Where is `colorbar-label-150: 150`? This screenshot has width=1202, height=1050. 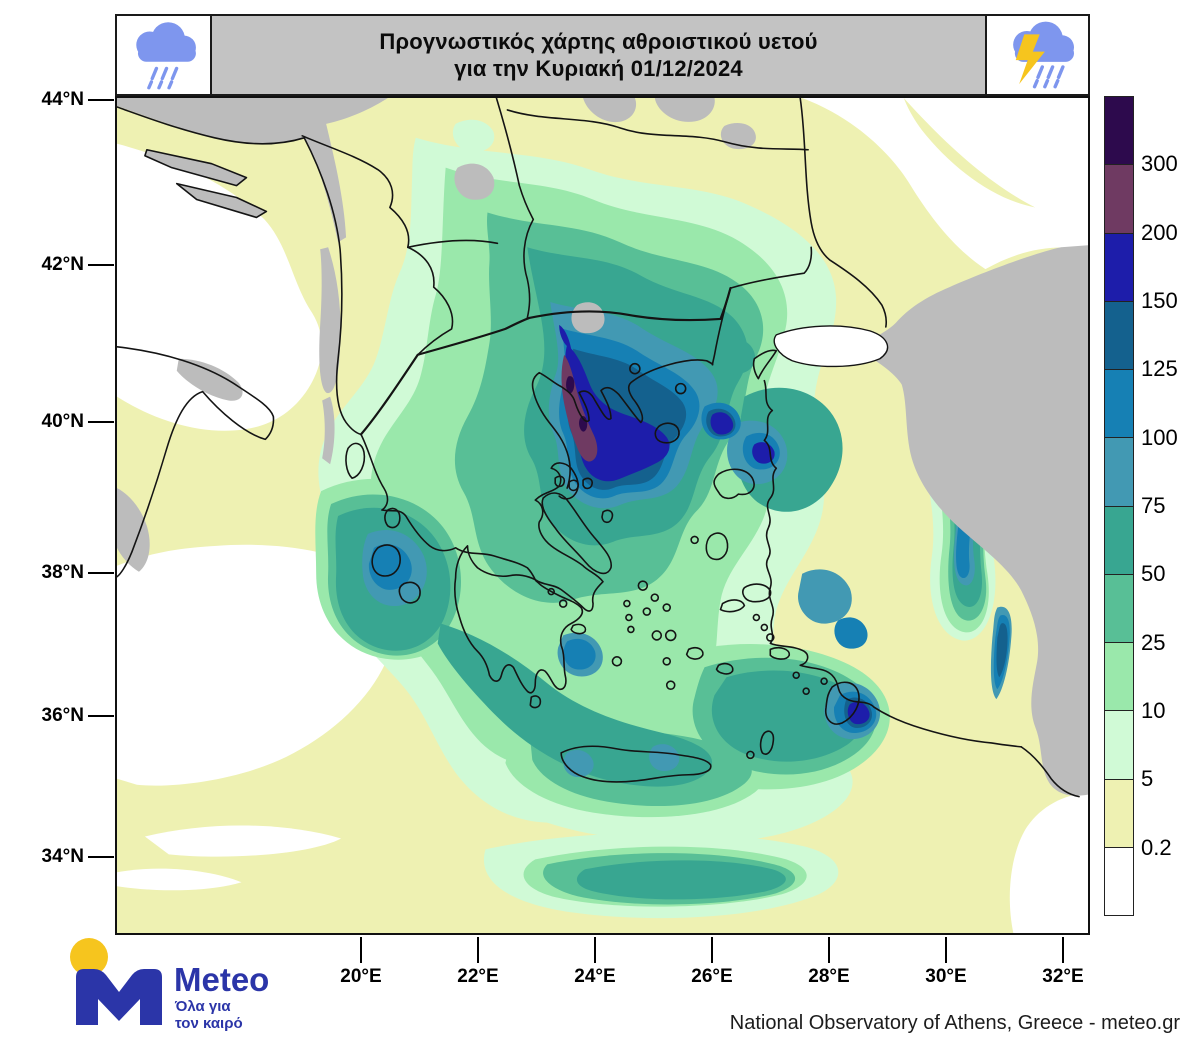 colorbar-label-150: 150 is located at coordinates (1159, 300).